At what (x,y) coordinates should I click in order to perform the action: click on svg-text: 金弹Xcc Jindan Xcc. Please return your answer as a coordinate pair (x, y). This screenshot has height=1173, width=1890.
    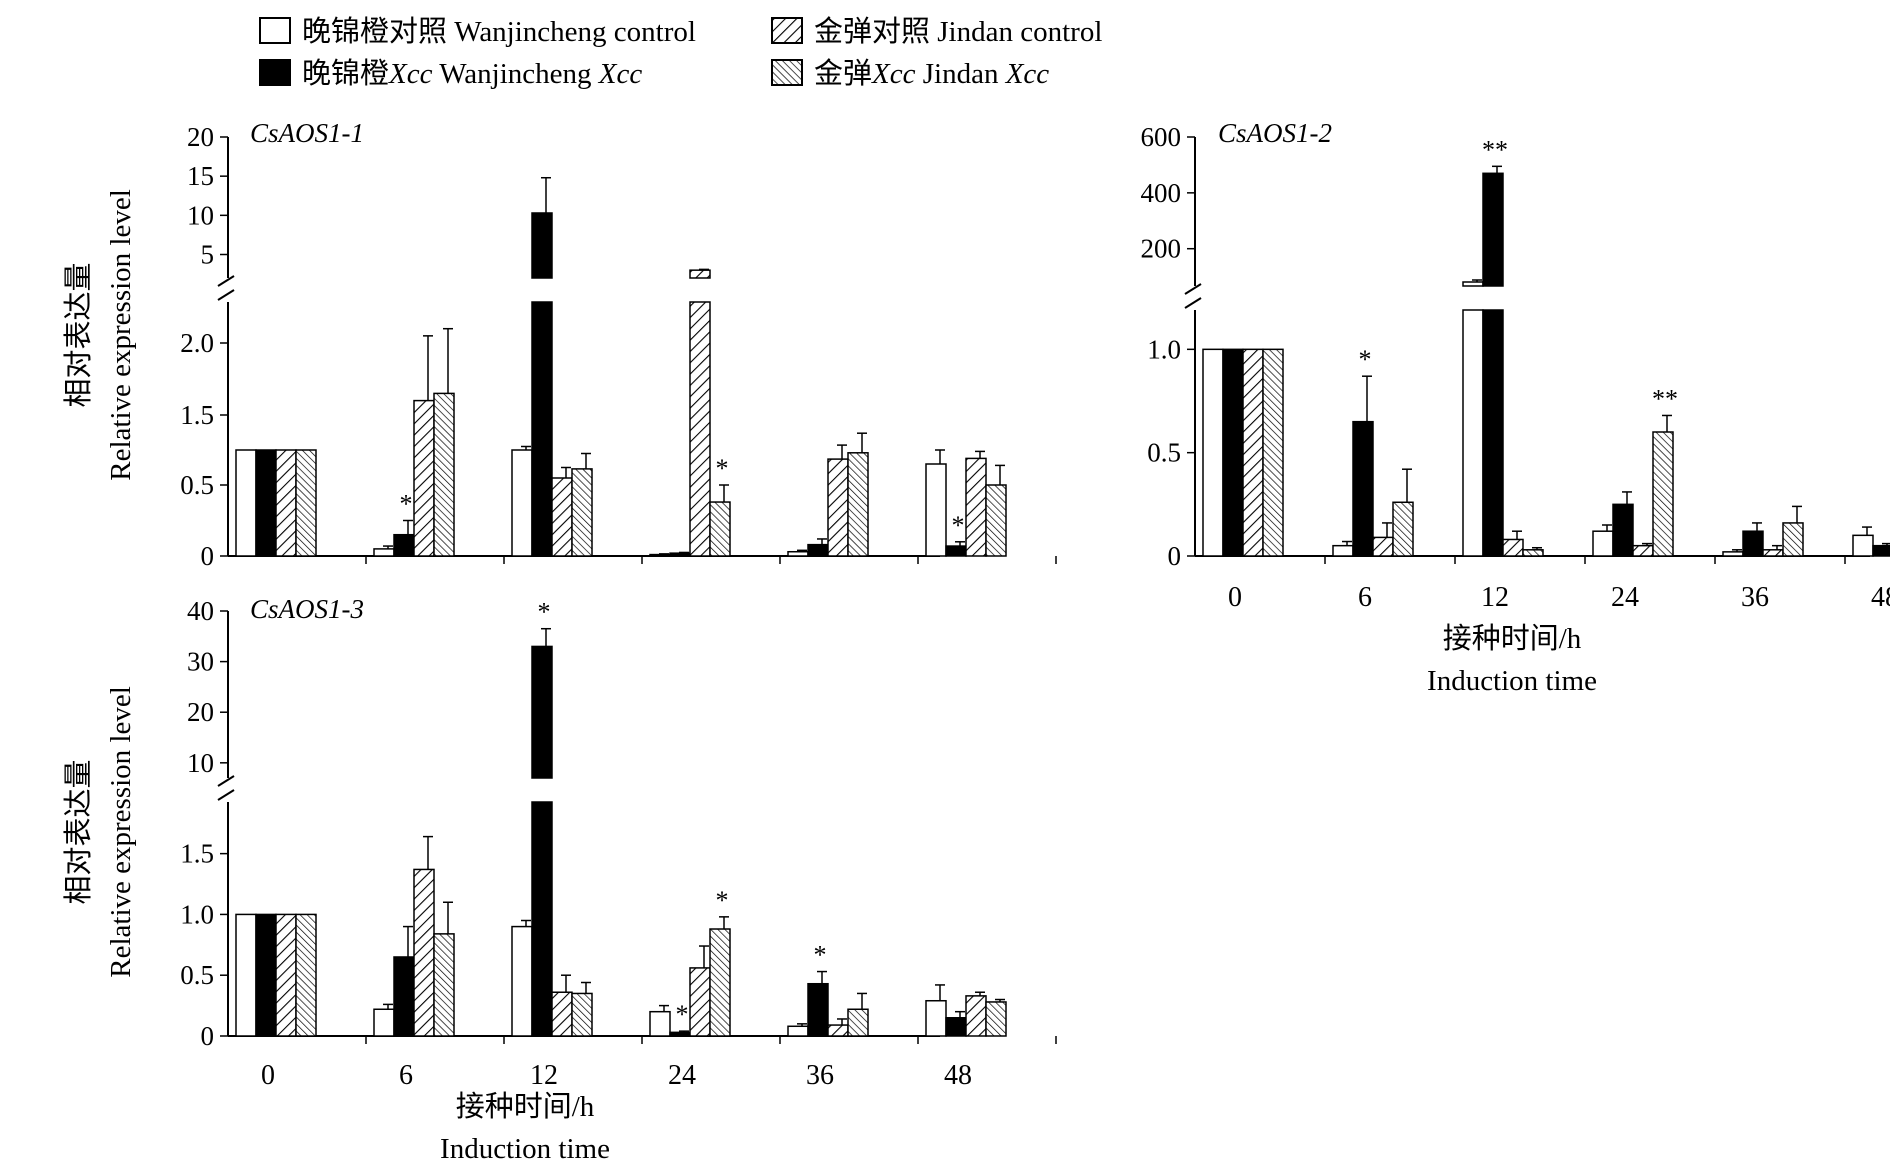
    Looking at the image, I should click on (931, 73).